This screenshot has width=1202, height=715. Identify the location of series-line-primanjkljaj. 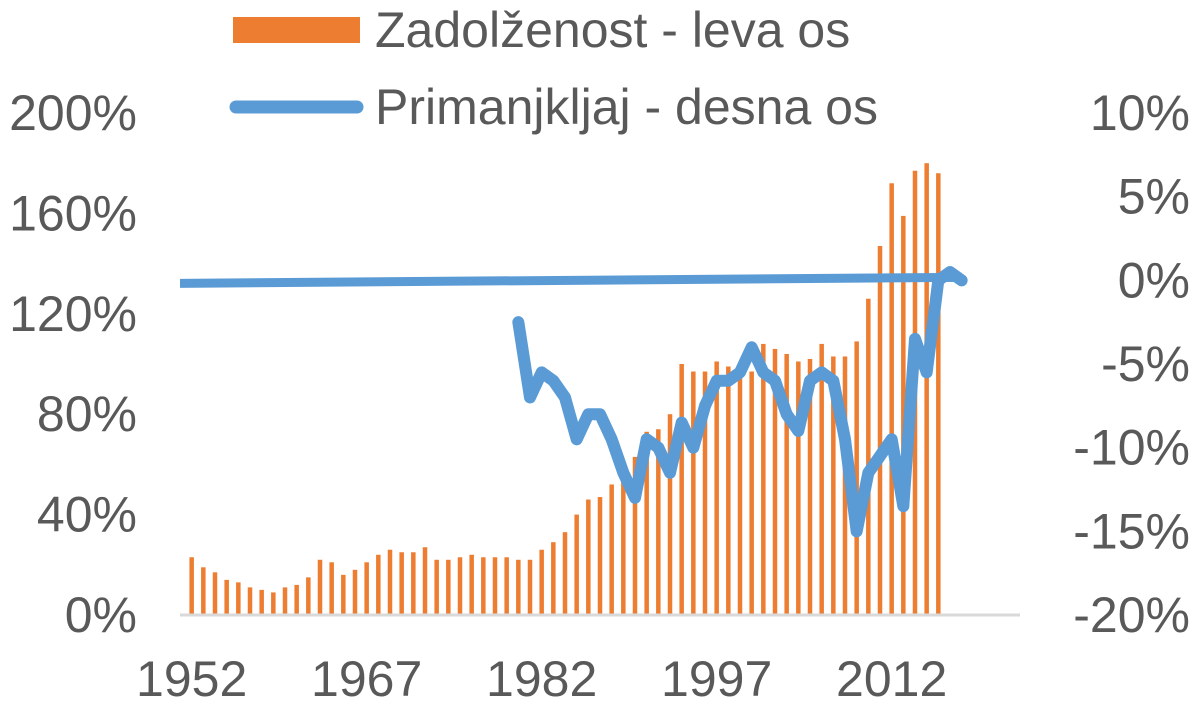
(740, 401).